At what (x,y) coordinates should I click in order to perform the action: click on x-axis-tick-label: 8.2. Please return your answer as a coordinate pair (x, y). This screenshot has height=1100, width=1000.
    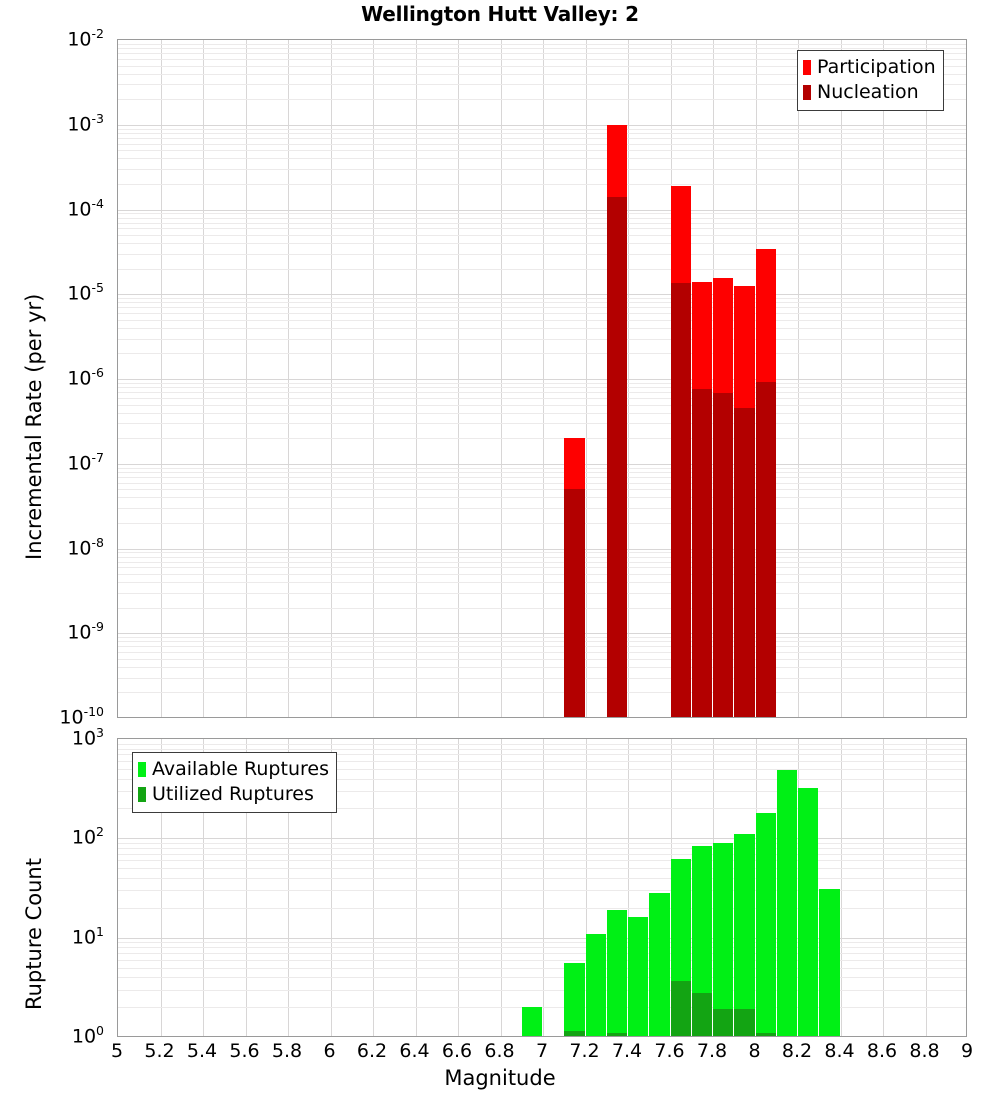
    Looking at the image, I should click on (797, 1051).